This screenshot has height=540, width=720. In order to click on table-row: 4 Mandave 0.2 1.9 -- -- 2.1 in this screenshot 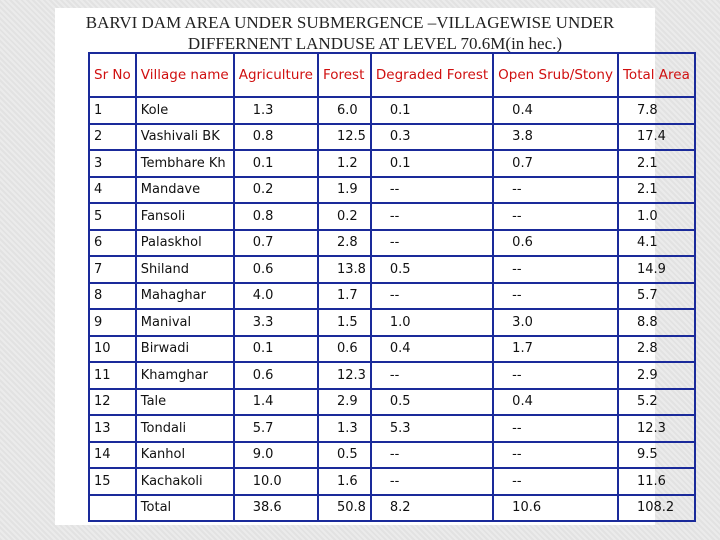, I will do `click(392, 189)`.